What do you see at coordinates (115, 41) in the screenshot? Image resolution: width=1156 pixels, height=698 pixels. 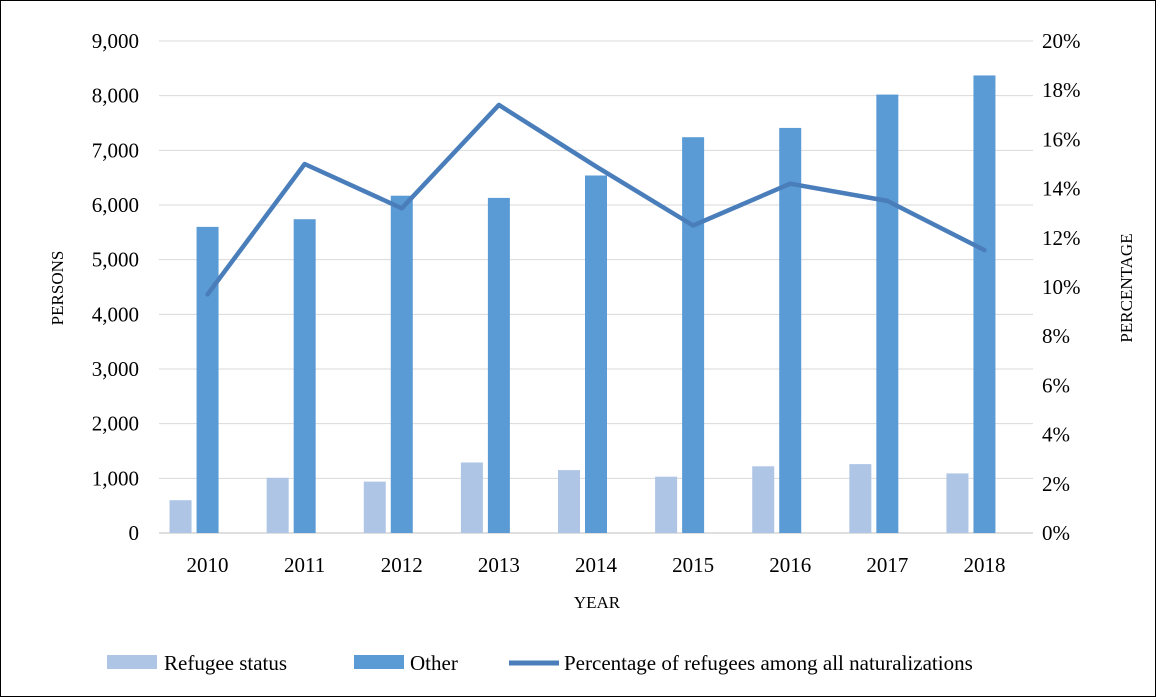 I see `y-tick-label: 9,000` at bounding box center [115, 41].